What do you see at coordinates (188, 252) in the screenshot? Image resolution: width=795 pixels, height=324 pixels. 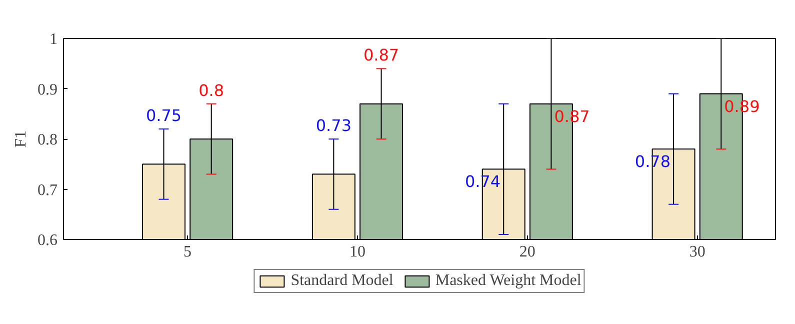 I see `x-tick-label: 5` at bounding box center [188, 252].